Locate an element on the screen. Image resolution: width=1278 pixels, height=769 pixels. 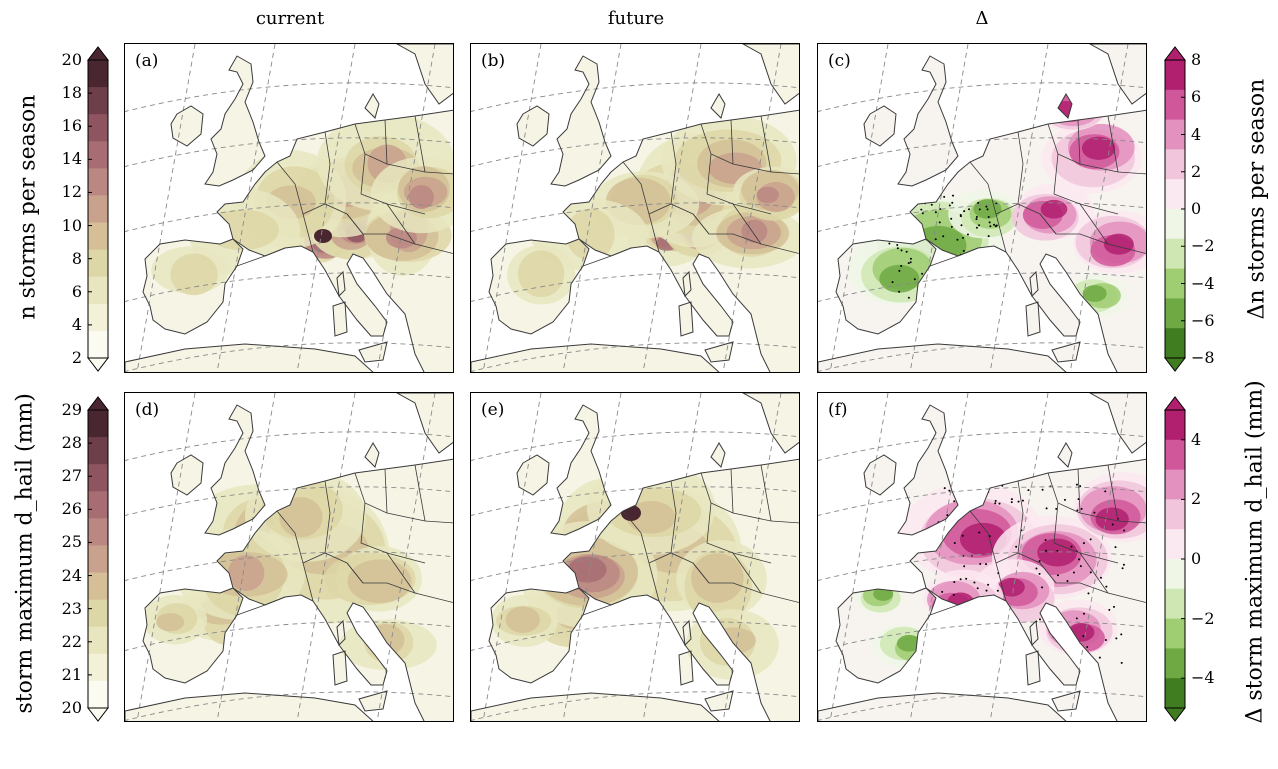
colorbar-tick-label: 20 is located at coordinates (71, 59).